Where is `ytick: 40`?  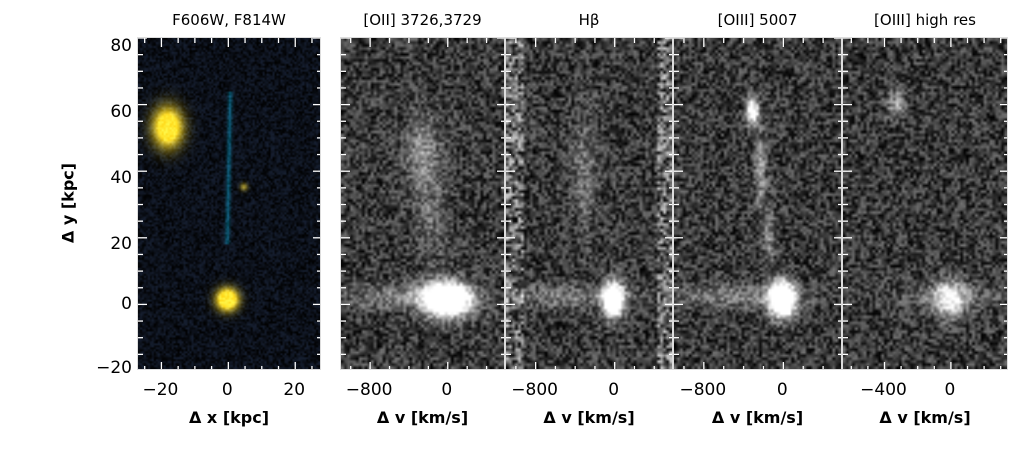
ytick: 40 is located at coordinates (121, 178).